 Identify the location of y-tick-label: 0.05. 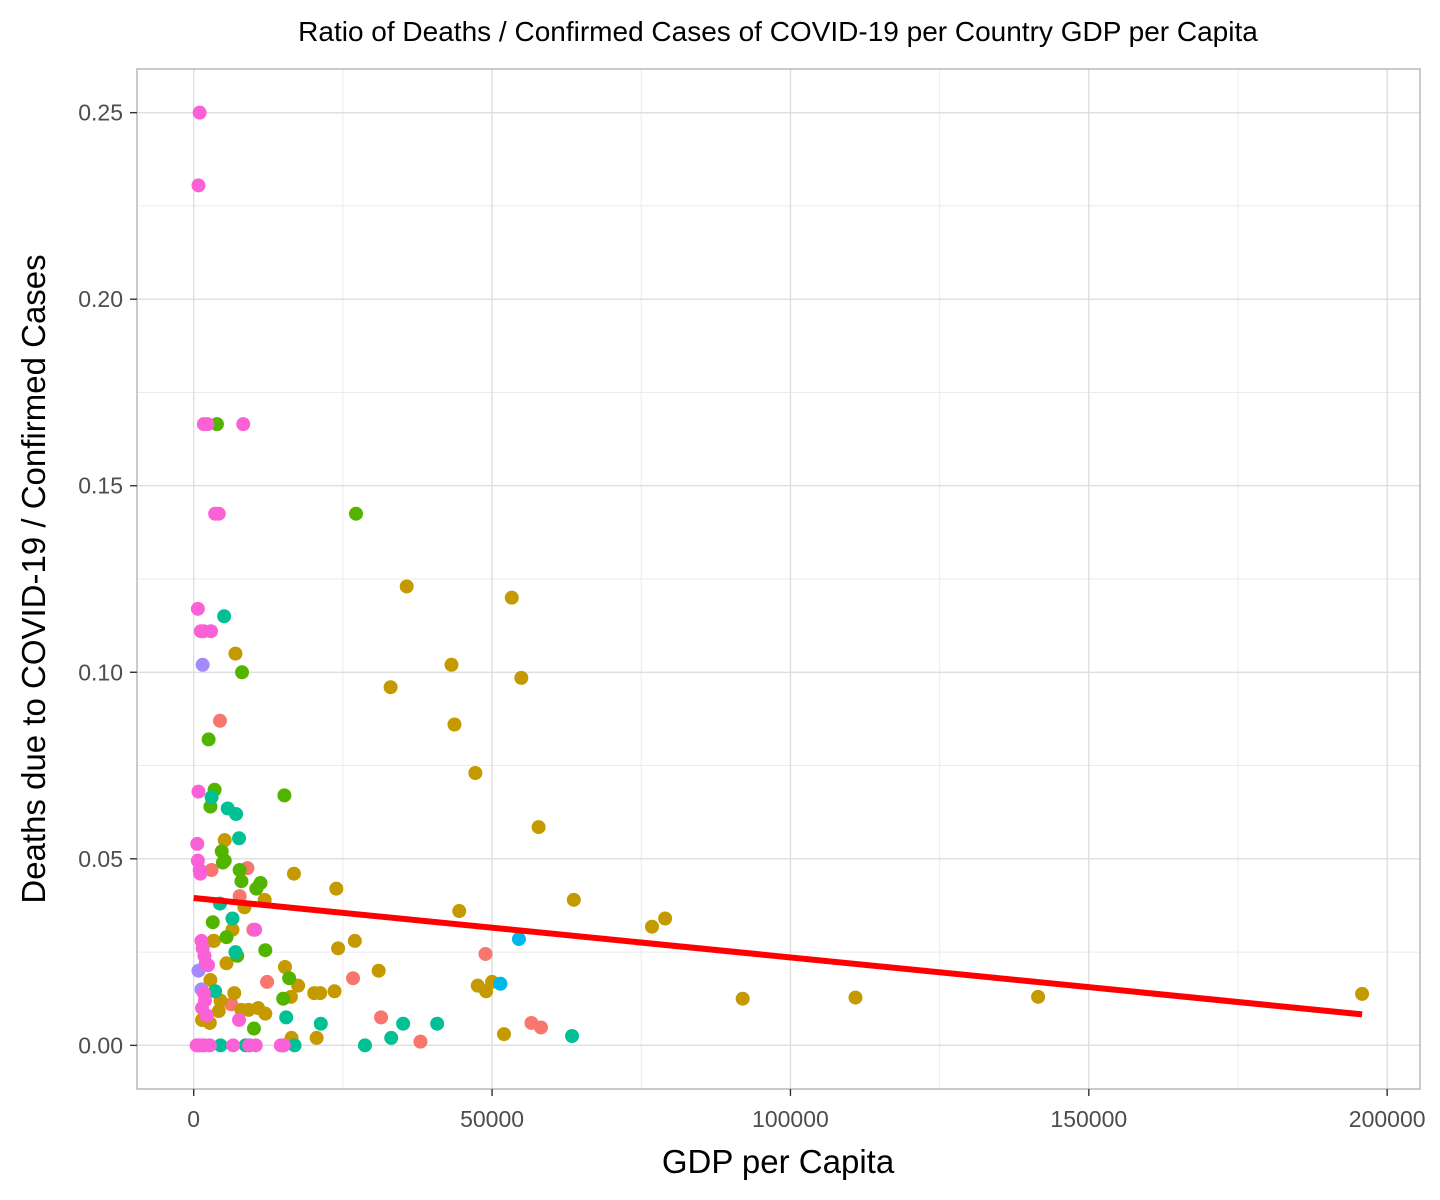
(100, 859).